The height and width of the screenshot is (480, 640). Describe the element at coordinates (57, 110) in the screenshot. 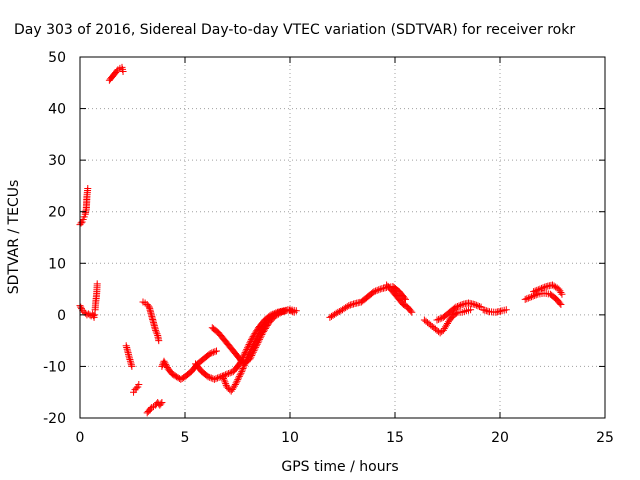

I see `y-tick-label: 40` at that location.